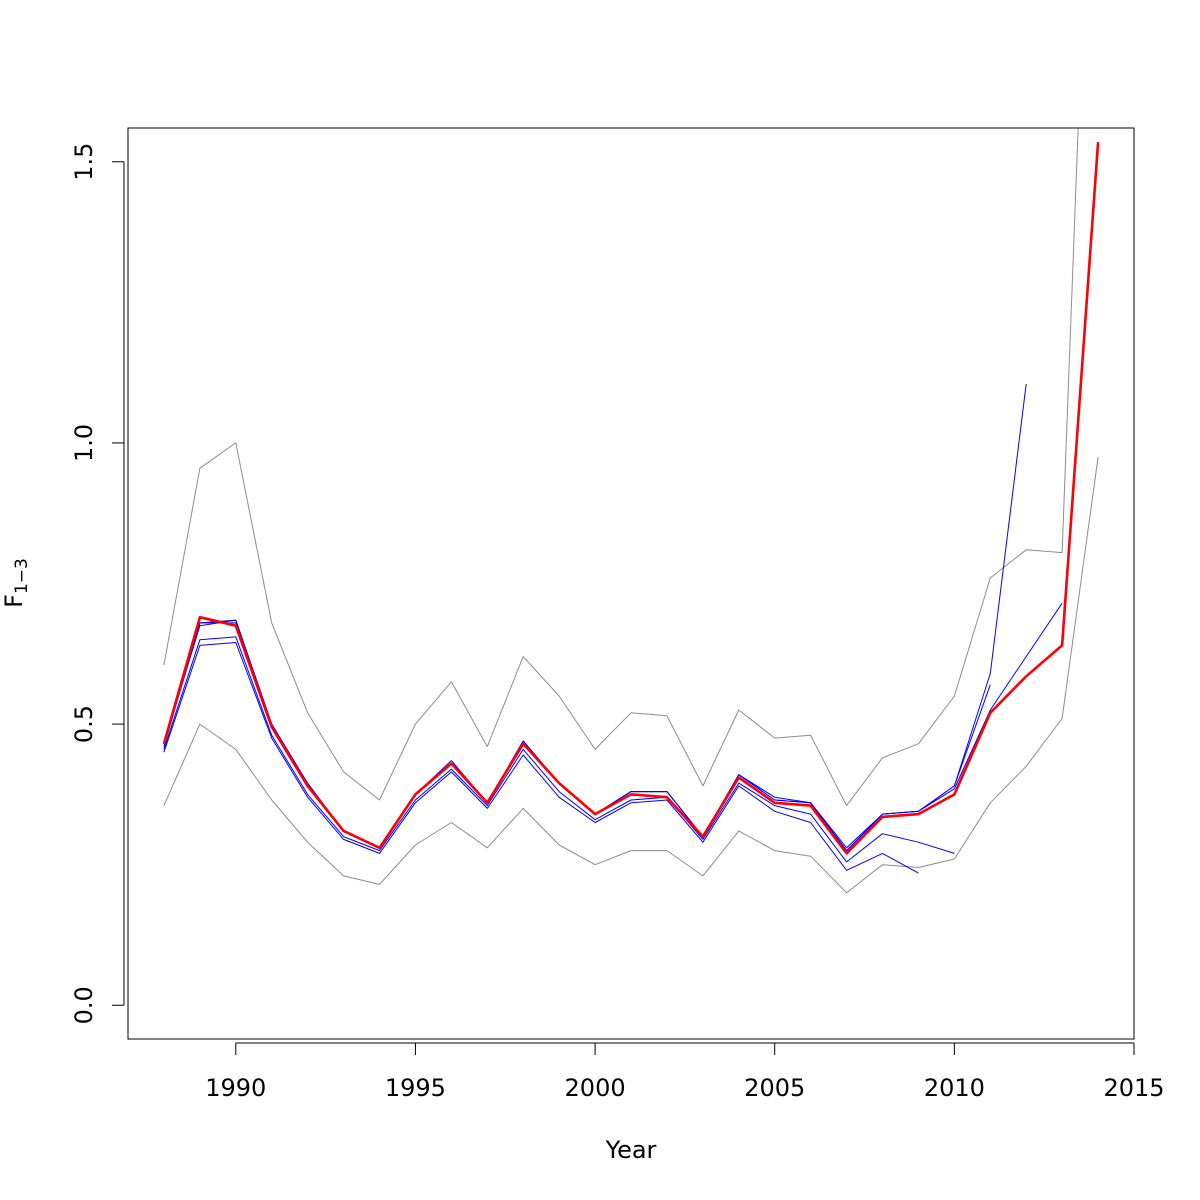  What do you see at coordinates (14, 601) in the screenshot?
I see `y-axis-title-main: F` at bounding box center [14, 601].